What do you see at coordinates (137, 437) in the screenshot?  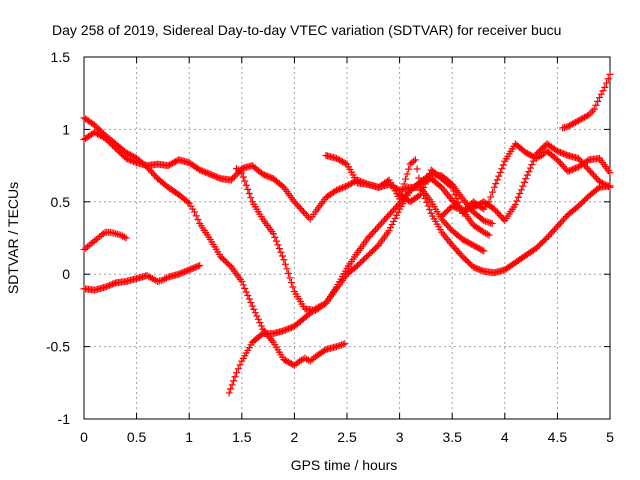 I see `x-tick-label: 0.5` at bounding box center [137, 437].